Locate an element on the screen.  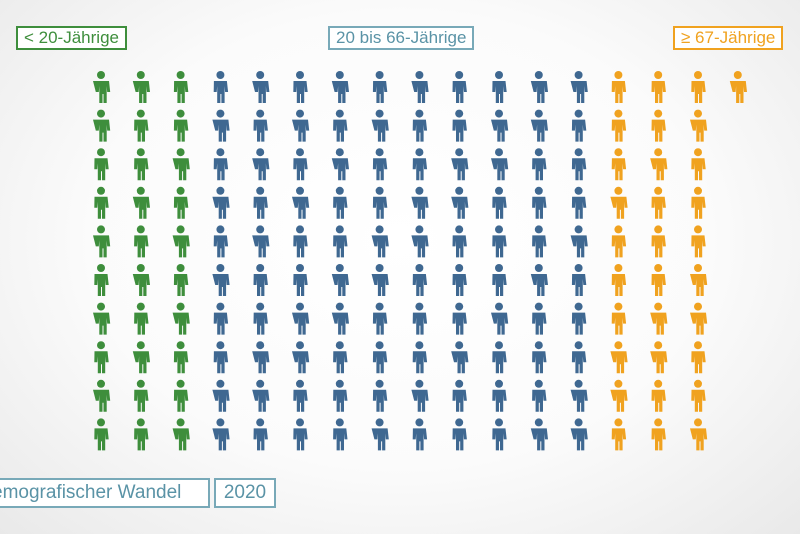
caption-title-text: emografischer Wandel is located at coordinates (91, 492).